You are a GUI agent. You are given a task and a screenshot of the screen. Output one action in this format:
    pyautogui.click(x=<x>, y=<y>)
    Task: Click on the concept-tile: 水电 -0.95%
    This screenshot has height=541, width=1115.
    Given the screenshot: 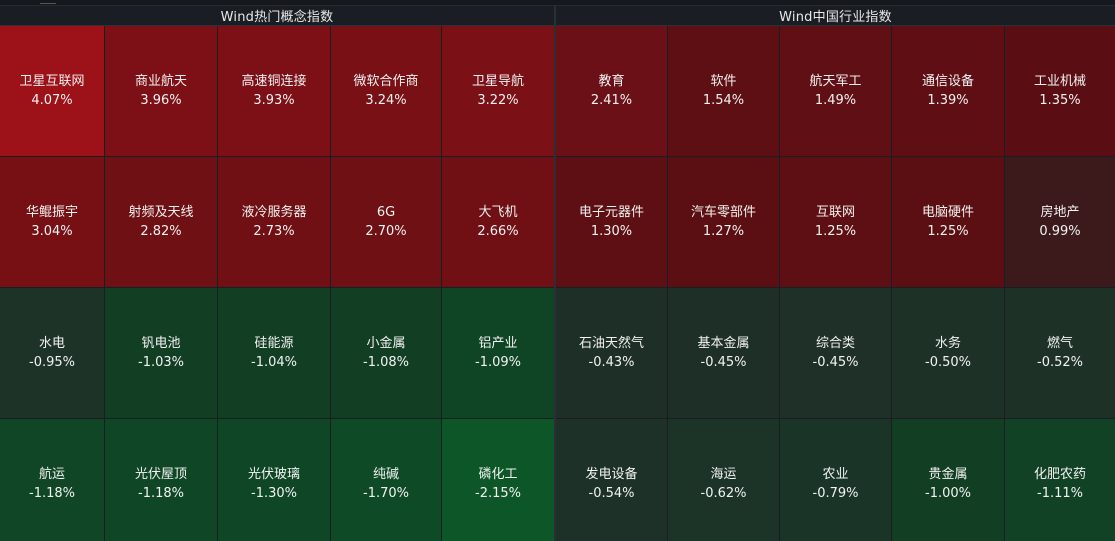 What is the action you would take?
    pyautogui.click(x=52, y=353)
    